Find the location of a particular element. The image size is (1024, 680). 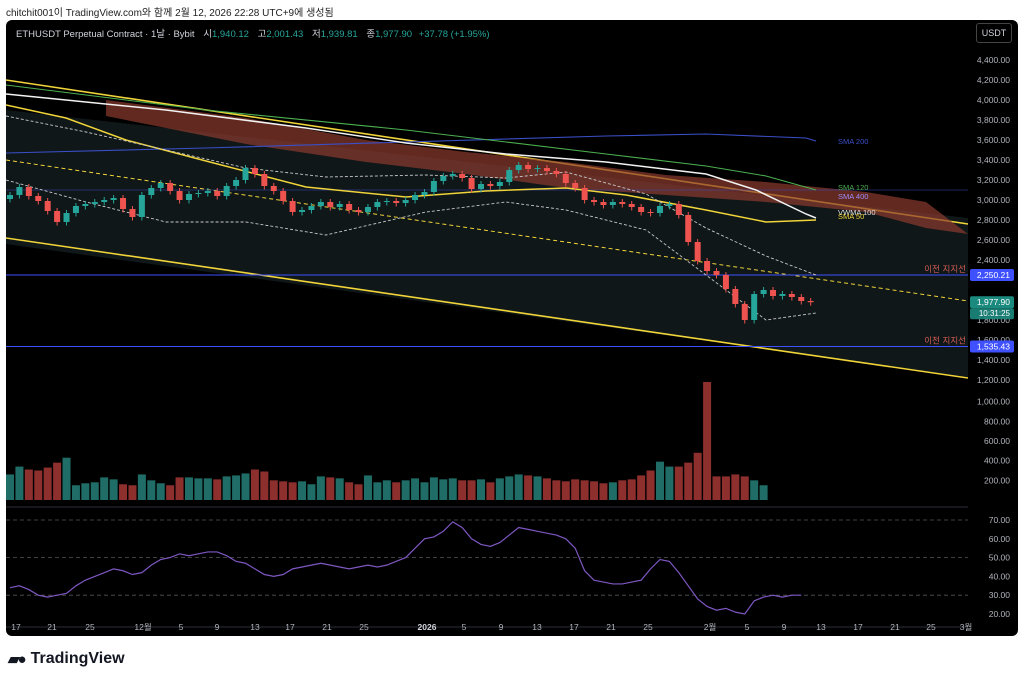

low-label: 저 is located at coordinates (316, 34).